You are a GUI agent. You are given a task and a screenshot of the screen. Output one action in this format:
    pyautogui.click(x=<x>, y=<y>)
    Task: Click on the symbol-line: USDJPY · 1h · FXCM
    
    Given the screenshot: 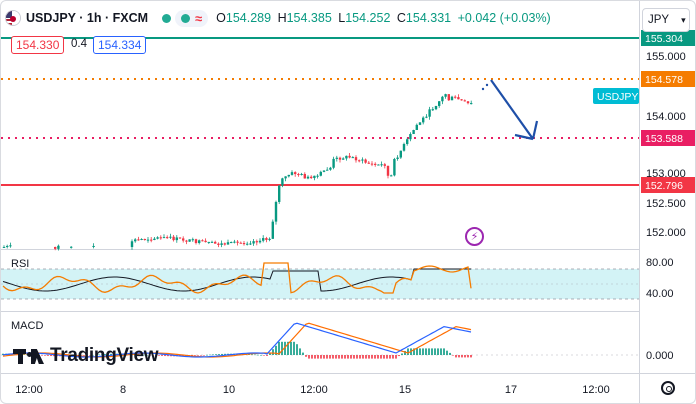 What is the action you would take?
    pyautogui.click(x=87, y=18)
    